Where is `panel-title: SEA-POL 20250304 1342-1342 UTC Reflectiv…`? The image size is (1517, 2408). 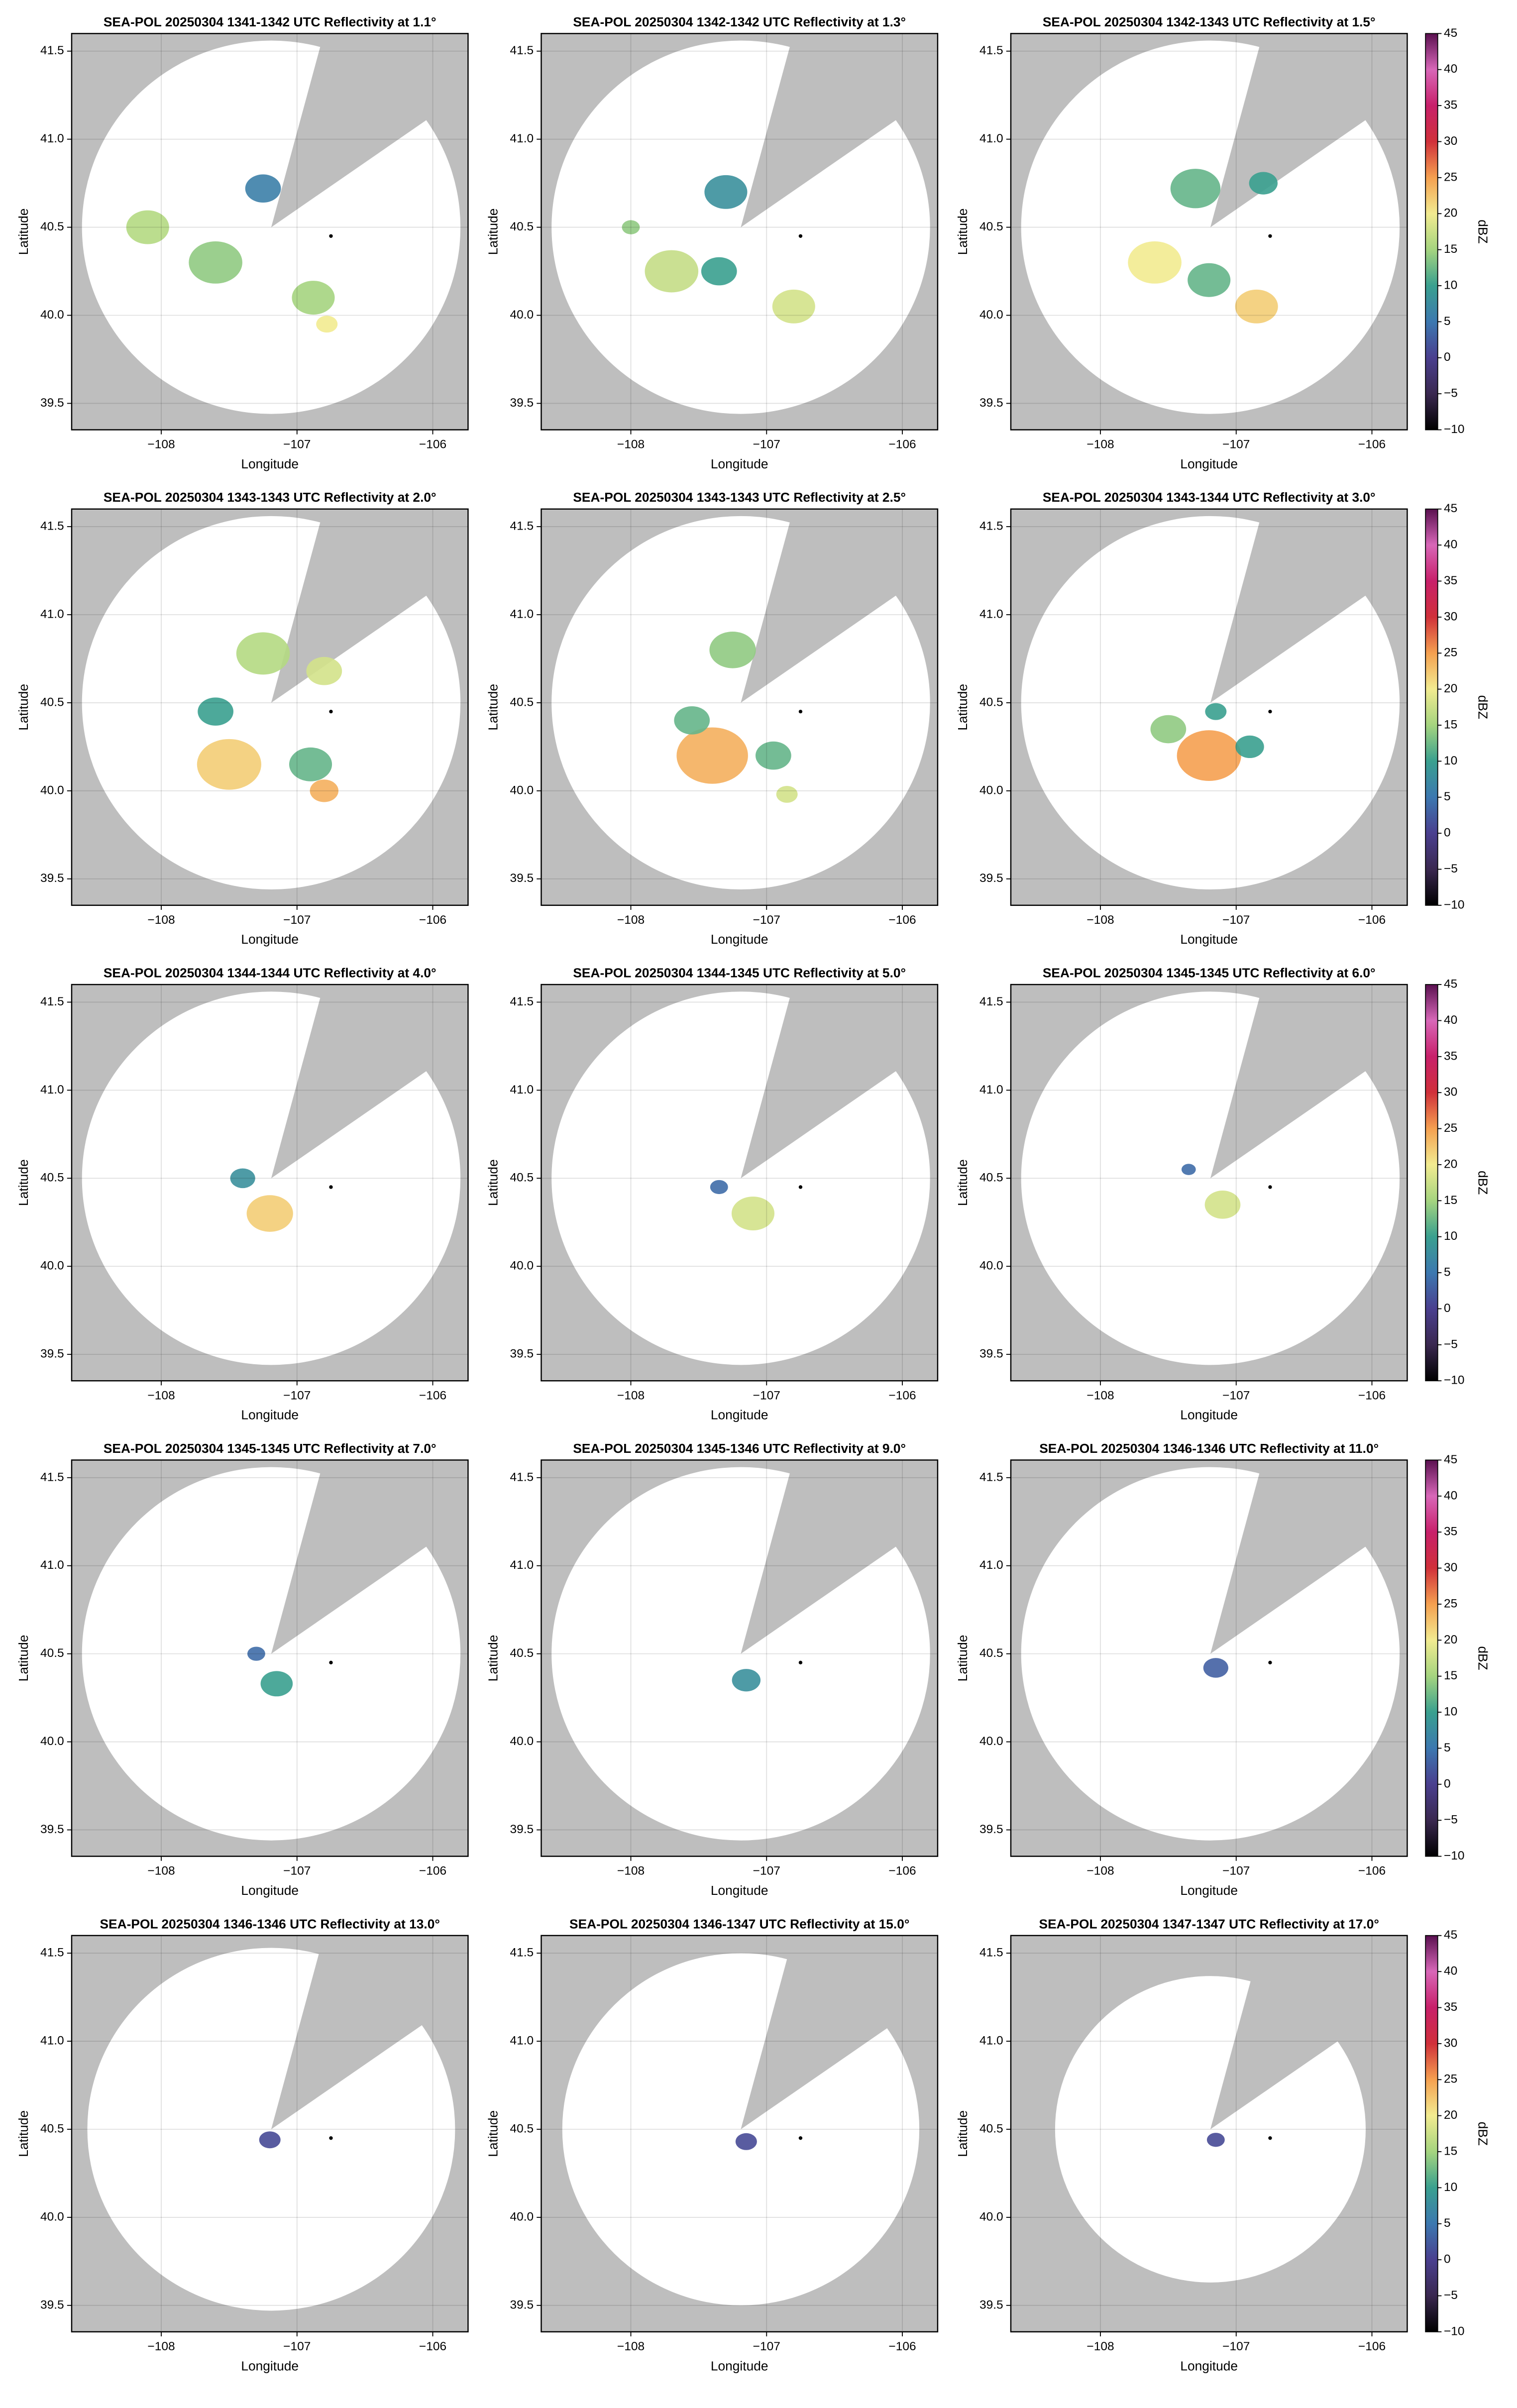
panel-title: SEA-POL 20250304 1342-1342 UTC Reflectiv… is located at coordinates (740, 22).